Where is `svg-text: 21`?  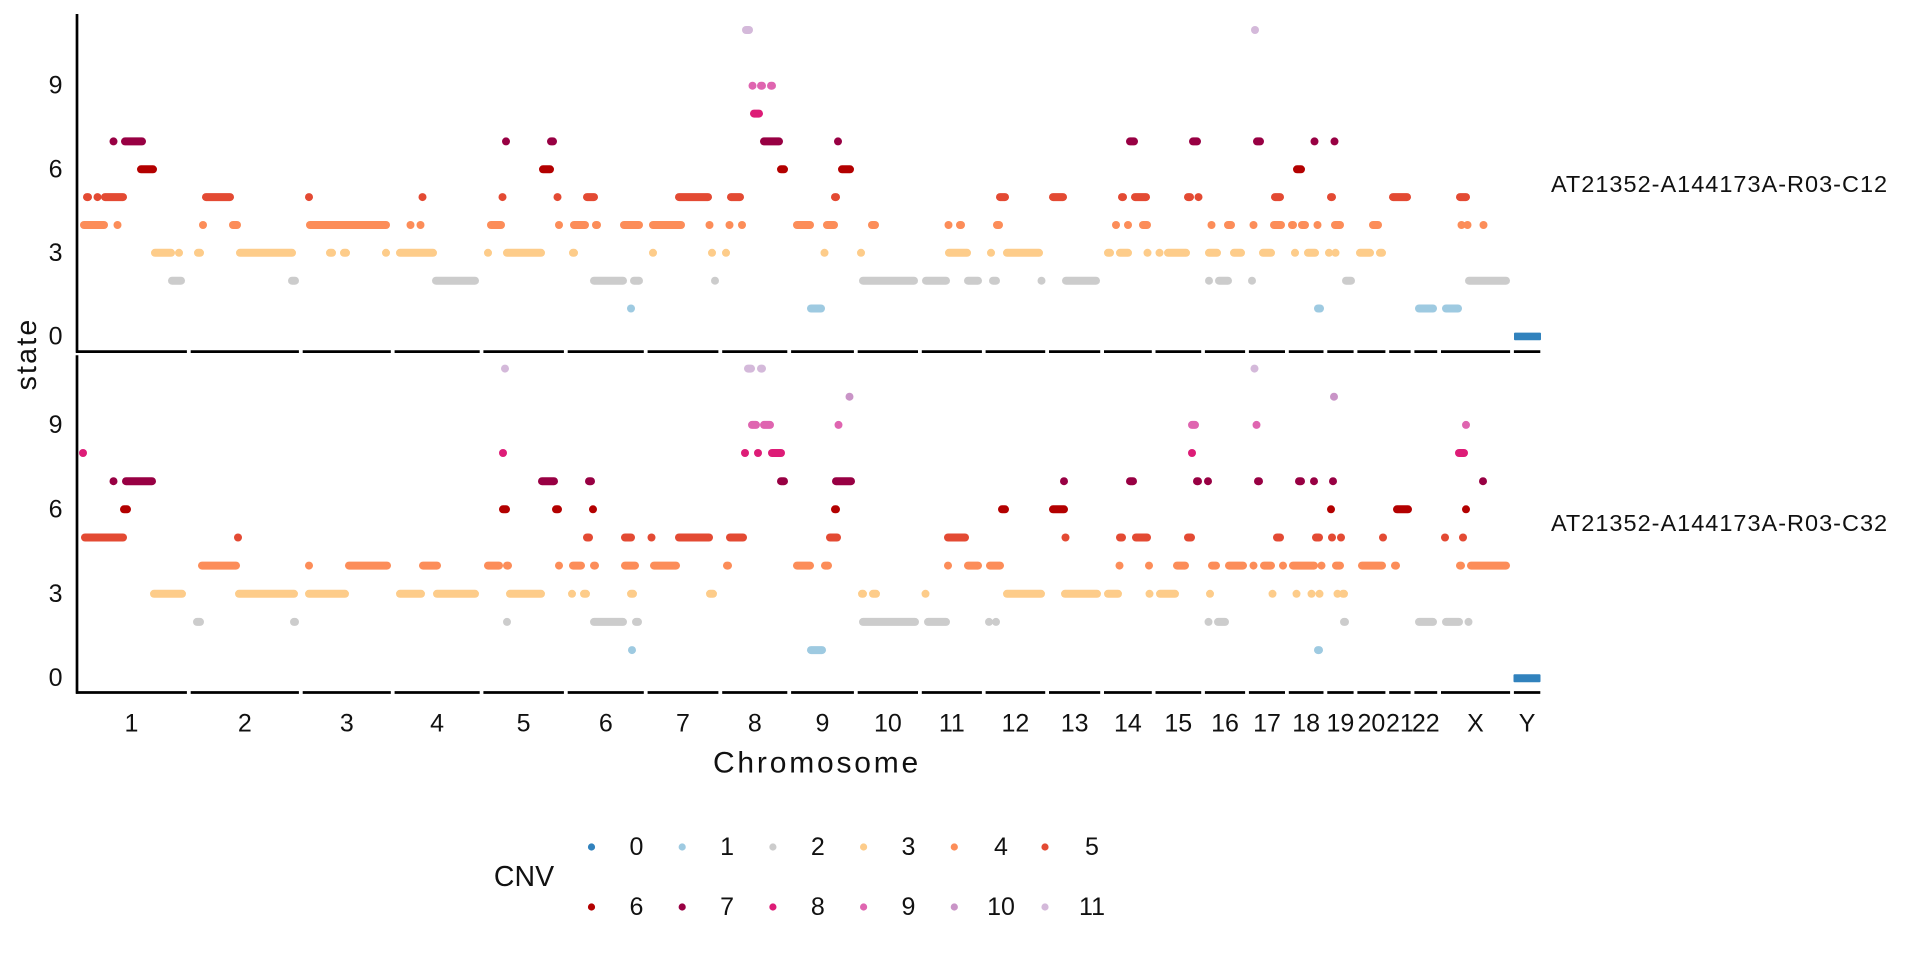 svg-text: 21 is located at coordinates (1400, 724).